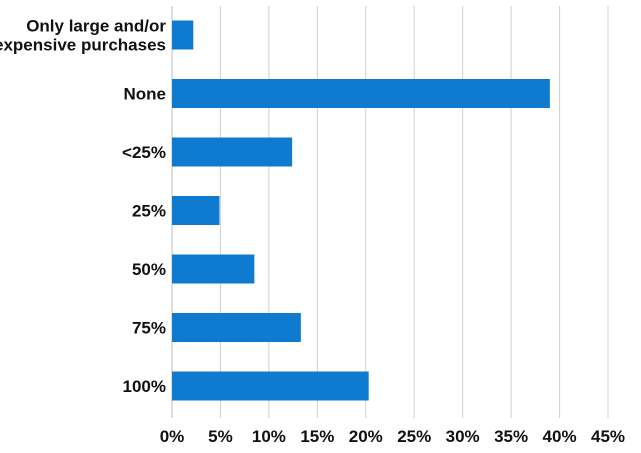 This screenshot has height=453, width=641. I want to click on x-tick-label: 25%, so click(414, 436).